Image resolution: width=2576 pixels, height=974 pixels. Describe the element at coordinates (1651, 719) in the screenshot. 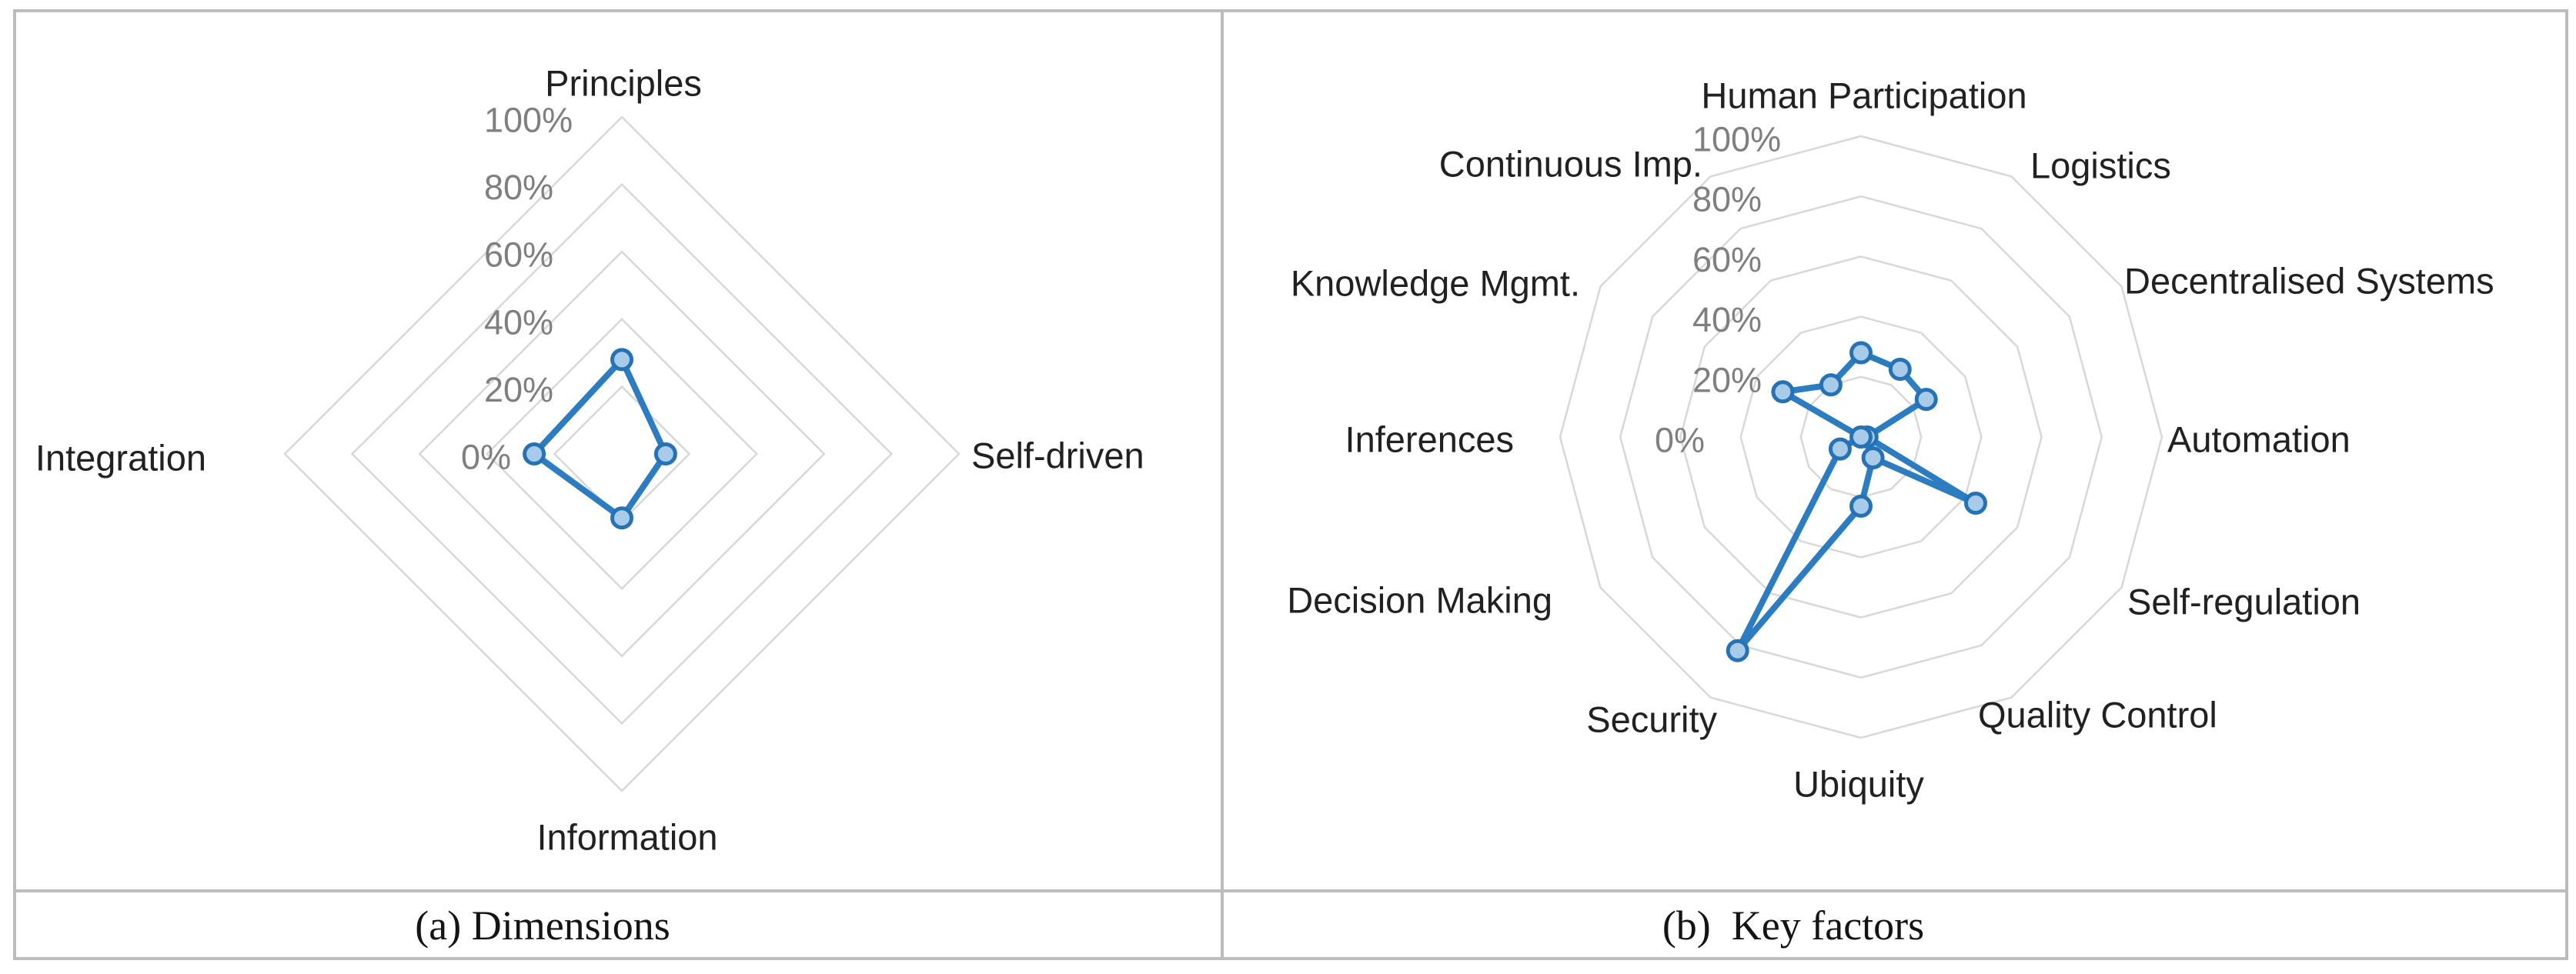

I see `category-label-security: Security` at that location.